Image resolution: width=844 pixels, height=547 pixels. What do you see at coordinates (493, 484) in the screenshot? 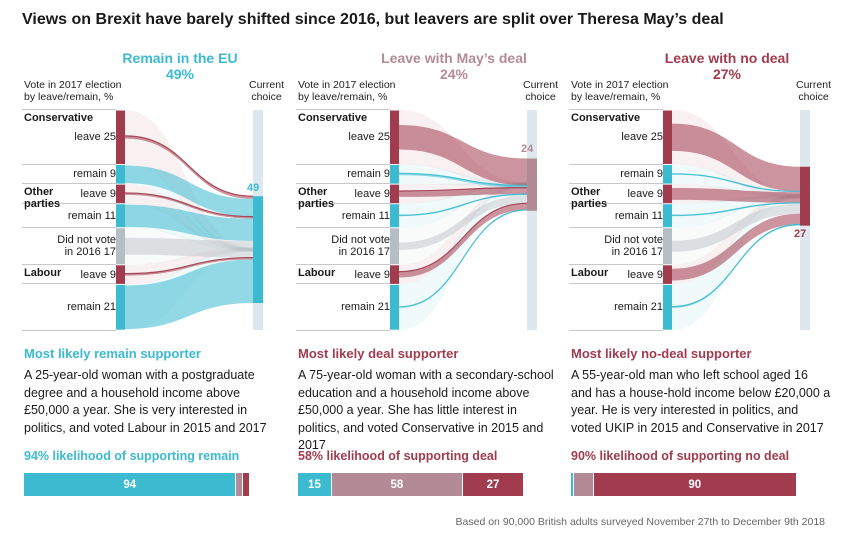
I see `likelihood-segment: 27` at bounding box center [493, 484].